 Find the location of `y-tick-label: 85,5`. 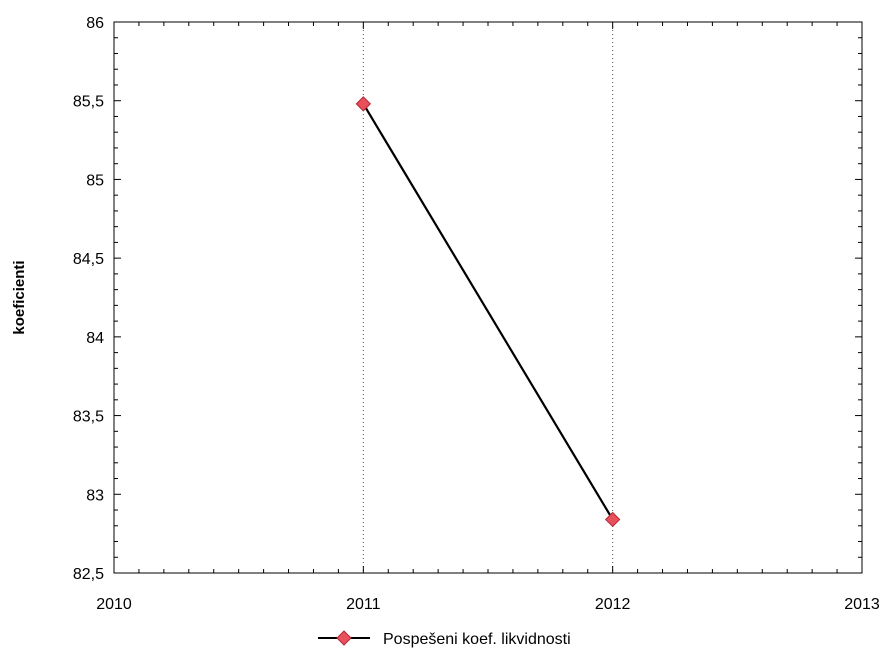

y-tick-label: 85,5 is located at coordinates (88, 102).